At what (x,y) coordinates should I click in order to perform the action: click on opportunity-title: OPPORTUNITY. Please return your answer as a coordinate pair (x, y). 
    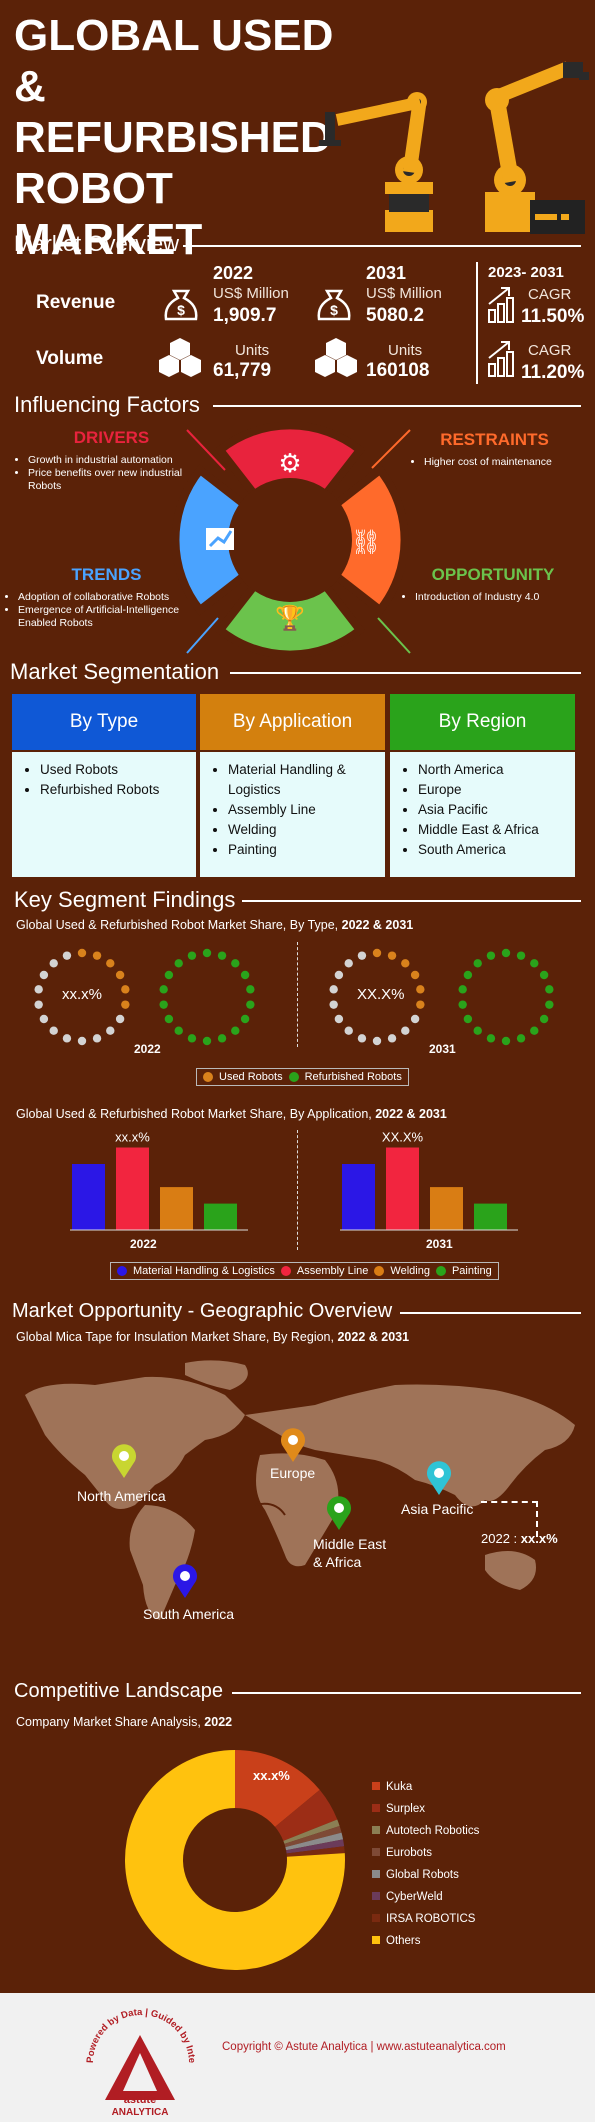
    Looking at the image, I should click on (493, 574).